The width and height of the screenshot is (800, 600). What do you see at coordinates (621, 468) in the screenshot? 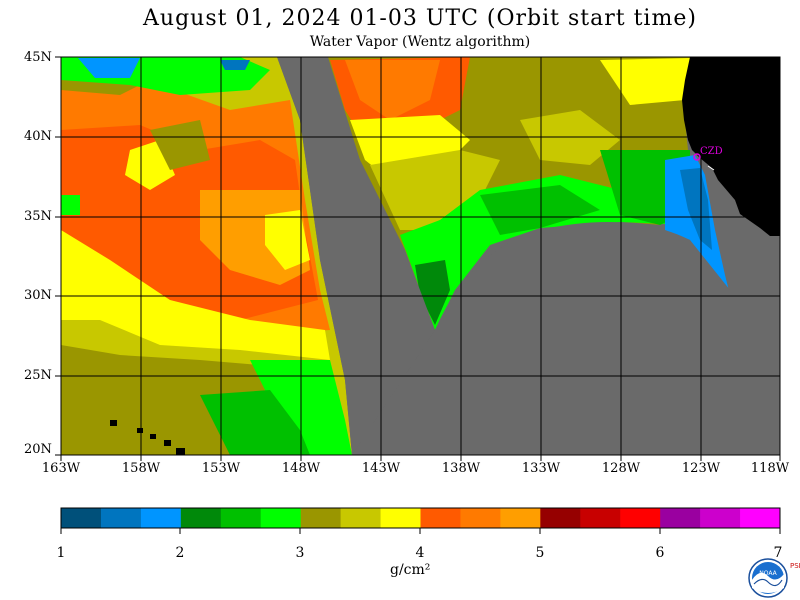
I see `lon-label-128w: 128W` at bounding box center [621, 468].